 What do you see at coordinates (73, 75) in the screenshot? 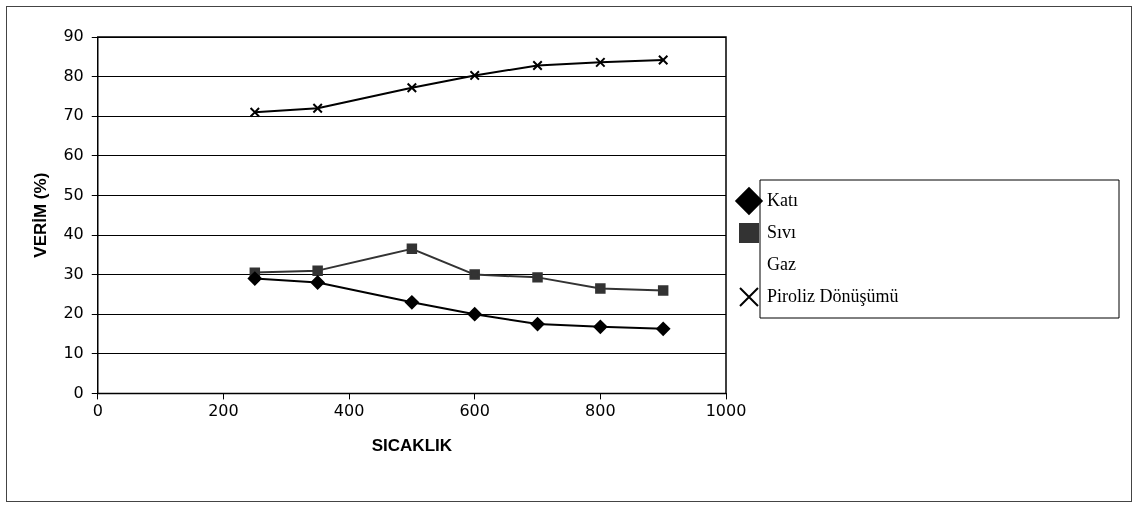
I see `y-tick-label: 80` at bounding box center [73, 75].